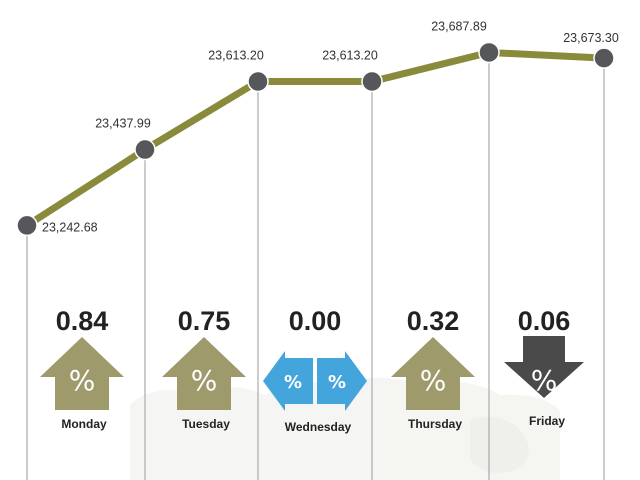 The image size is (640, 480). What do you see at coordinates (544, 321) in the screenshot?
I see `change-value: 0.06` at bounding box center [544, 321].